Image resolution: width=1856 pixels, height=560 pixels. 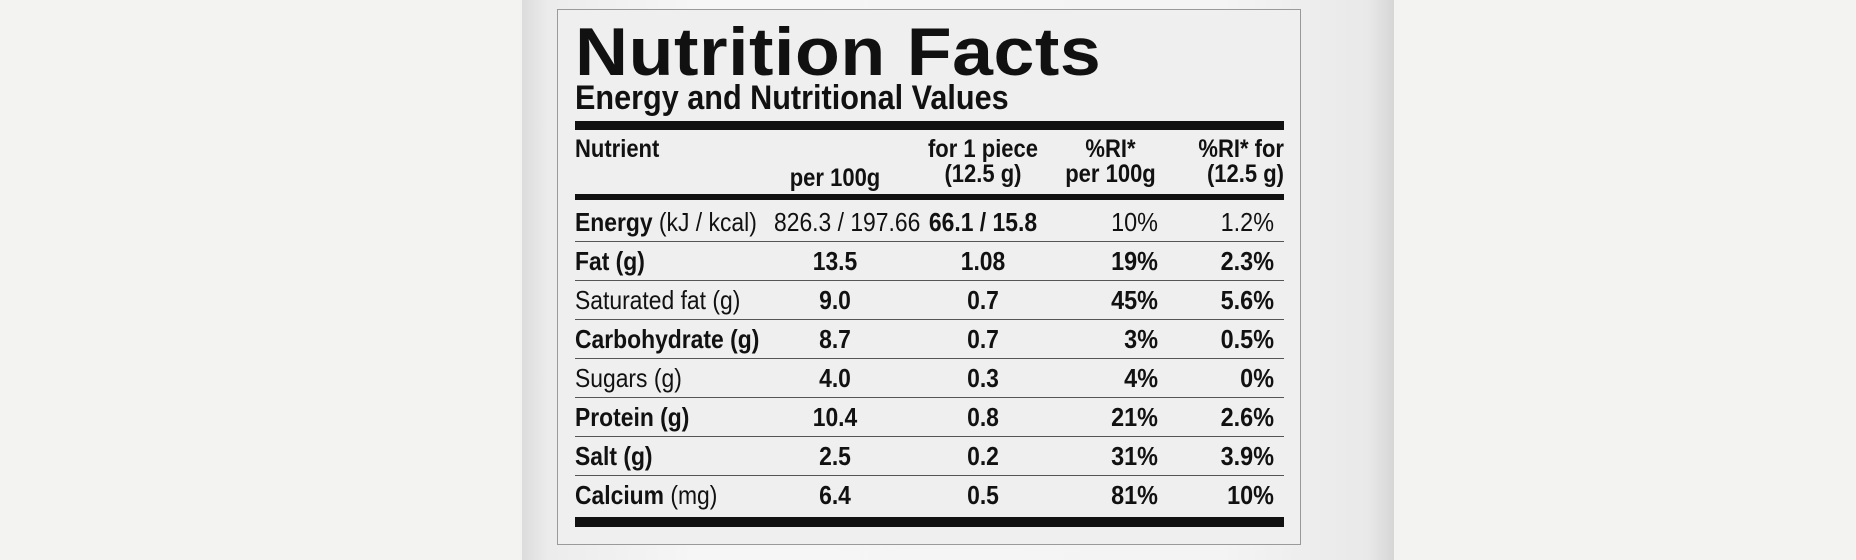 I want to click on bottom-rule, so click(x=929, y=522).